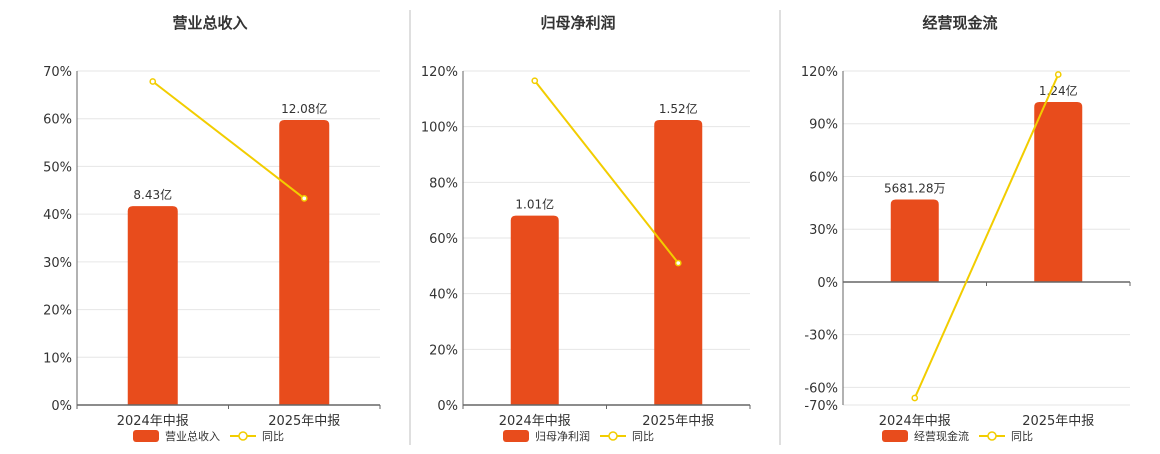 Image resolution: width=1160 pixels, height=454 pixels. Describe the element at coordinates (678, 108) in the screenshot. I see `bar-value-label: 1.52亿` at that location.